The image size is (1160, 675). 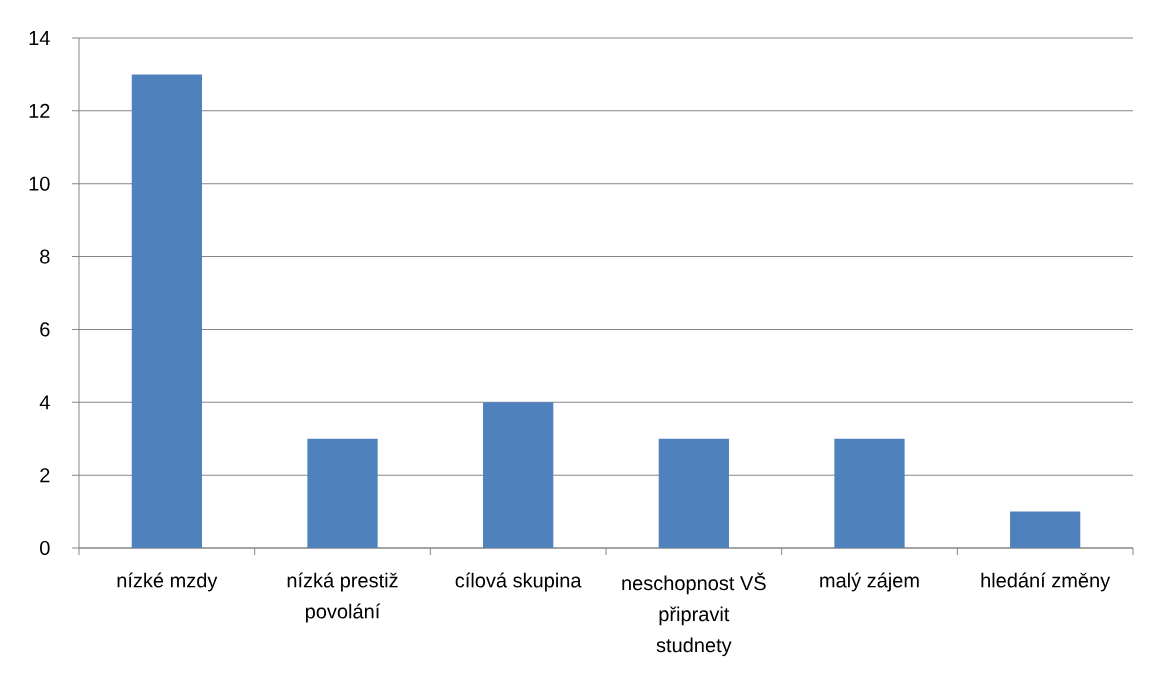 What do you see at coordinates (44, 402) in the screenshot?
I see `y-tick-label: 4` at bounding box center [44, 402].